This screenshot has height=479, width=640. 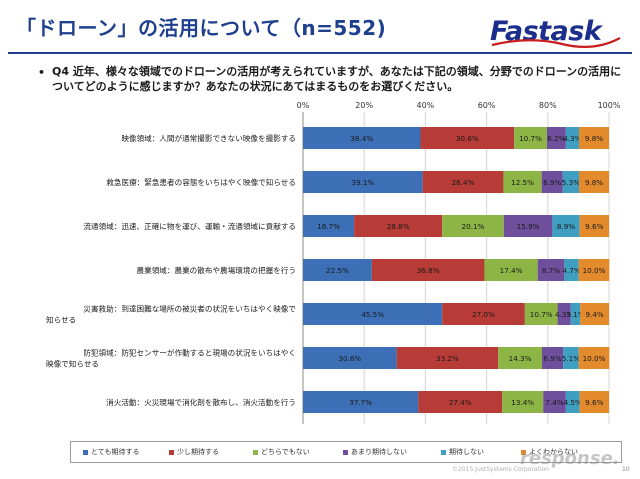 What do you see at coordinates (501, 469) in the screenshot?
I see `copyright-text: ©2015 JustSystems Corporation` at bounding box center [501, 469].